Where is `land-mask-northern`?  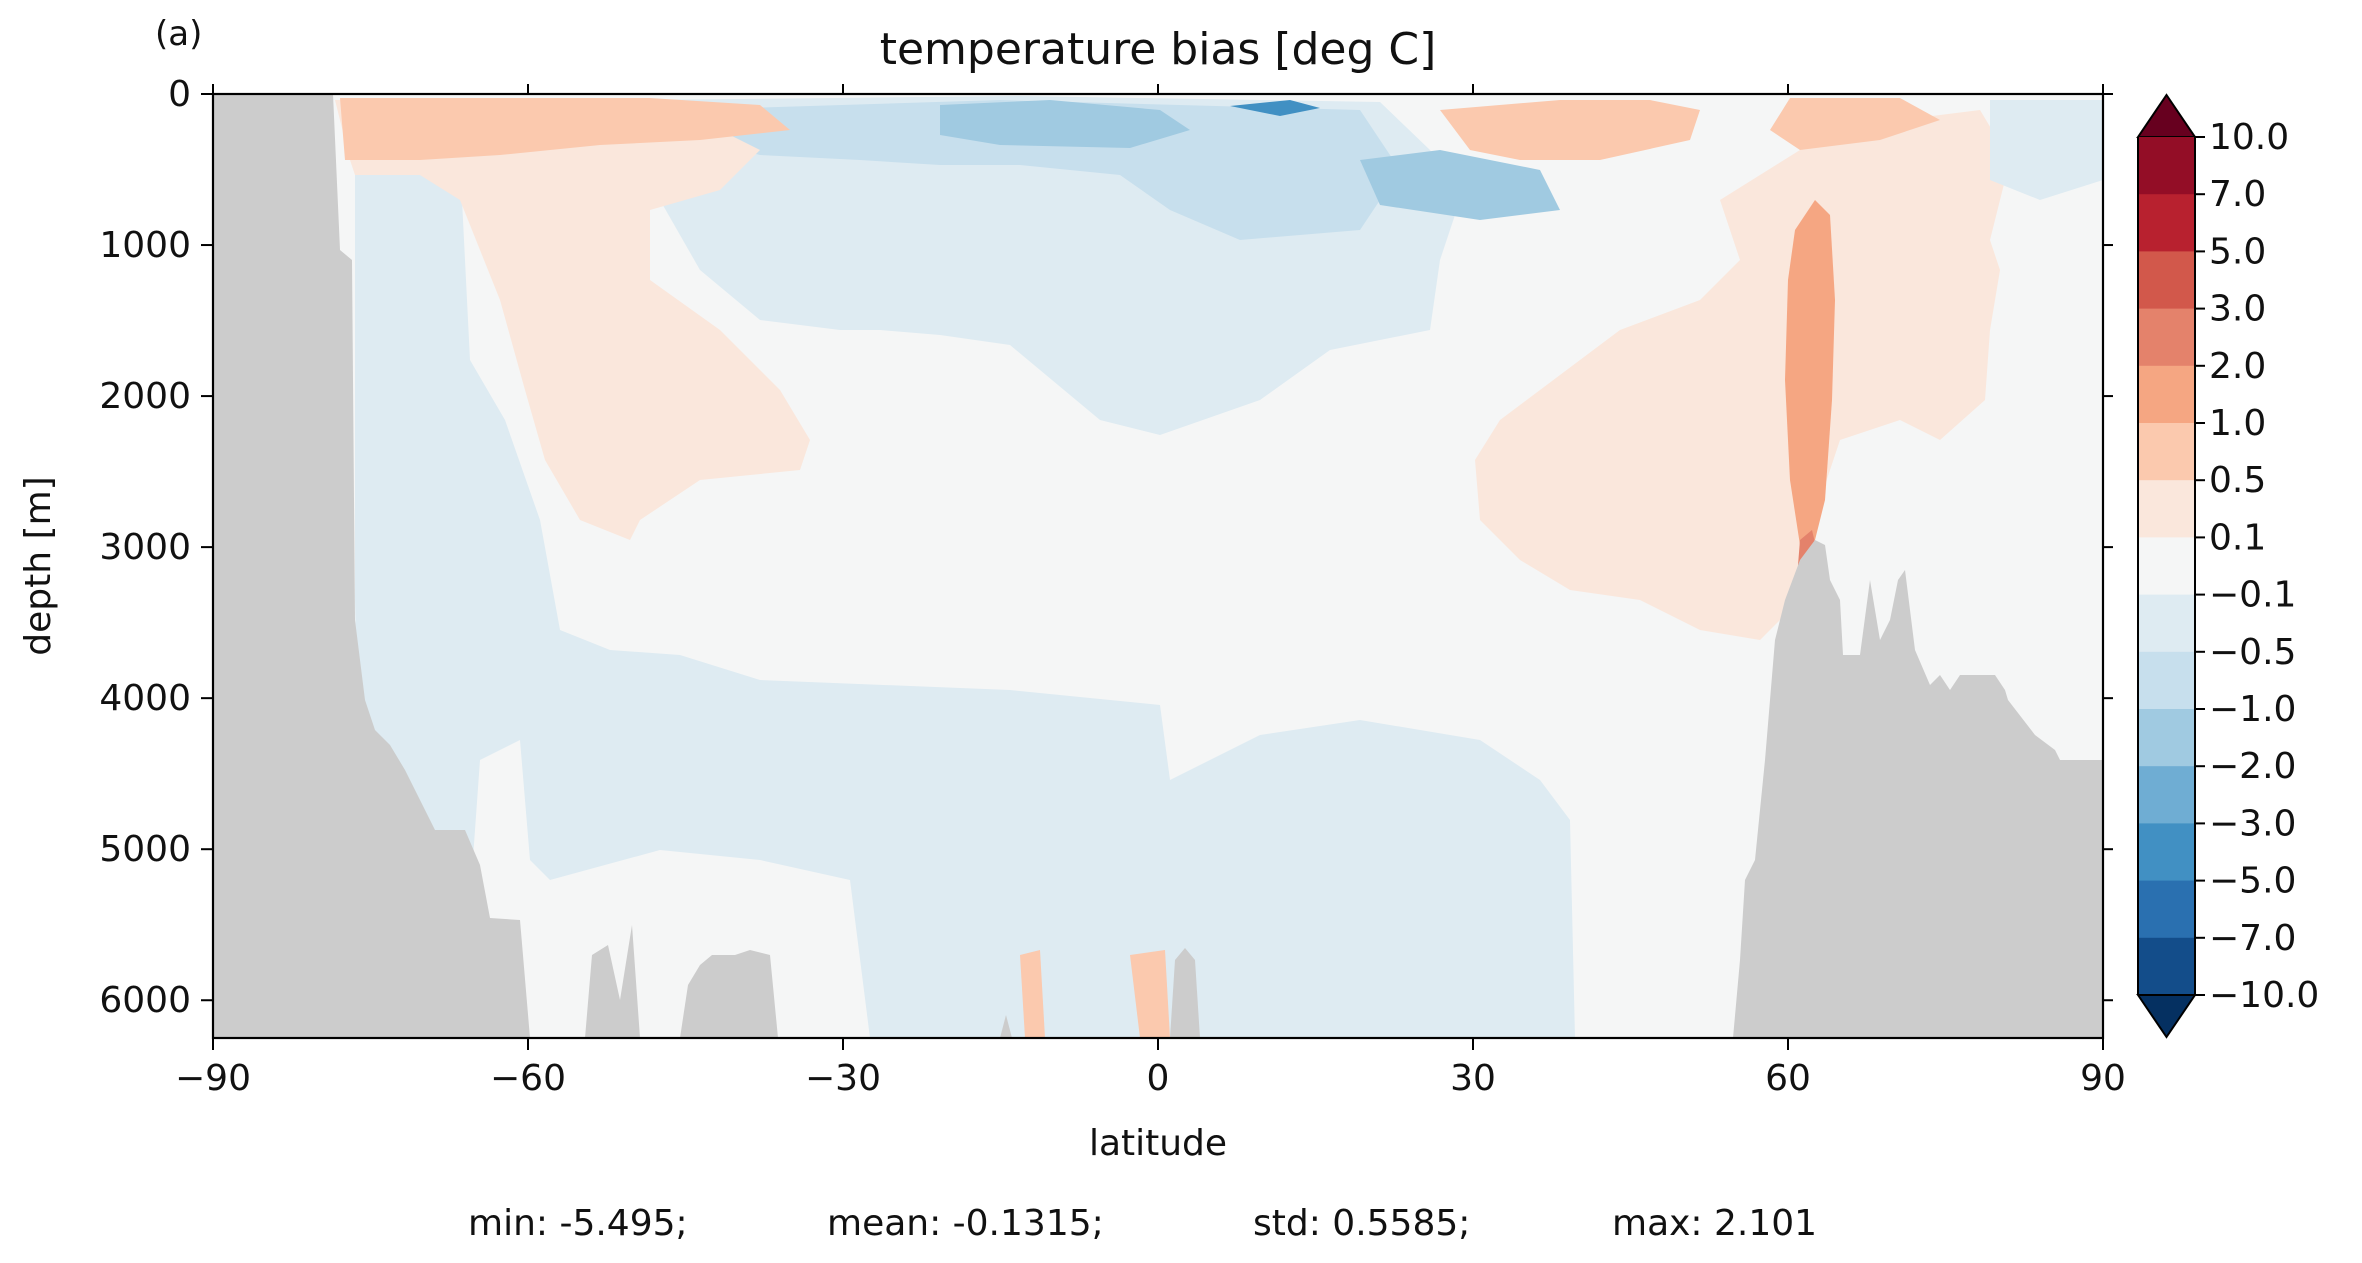
land-mask-northern is located at coordinates (1918, 789).